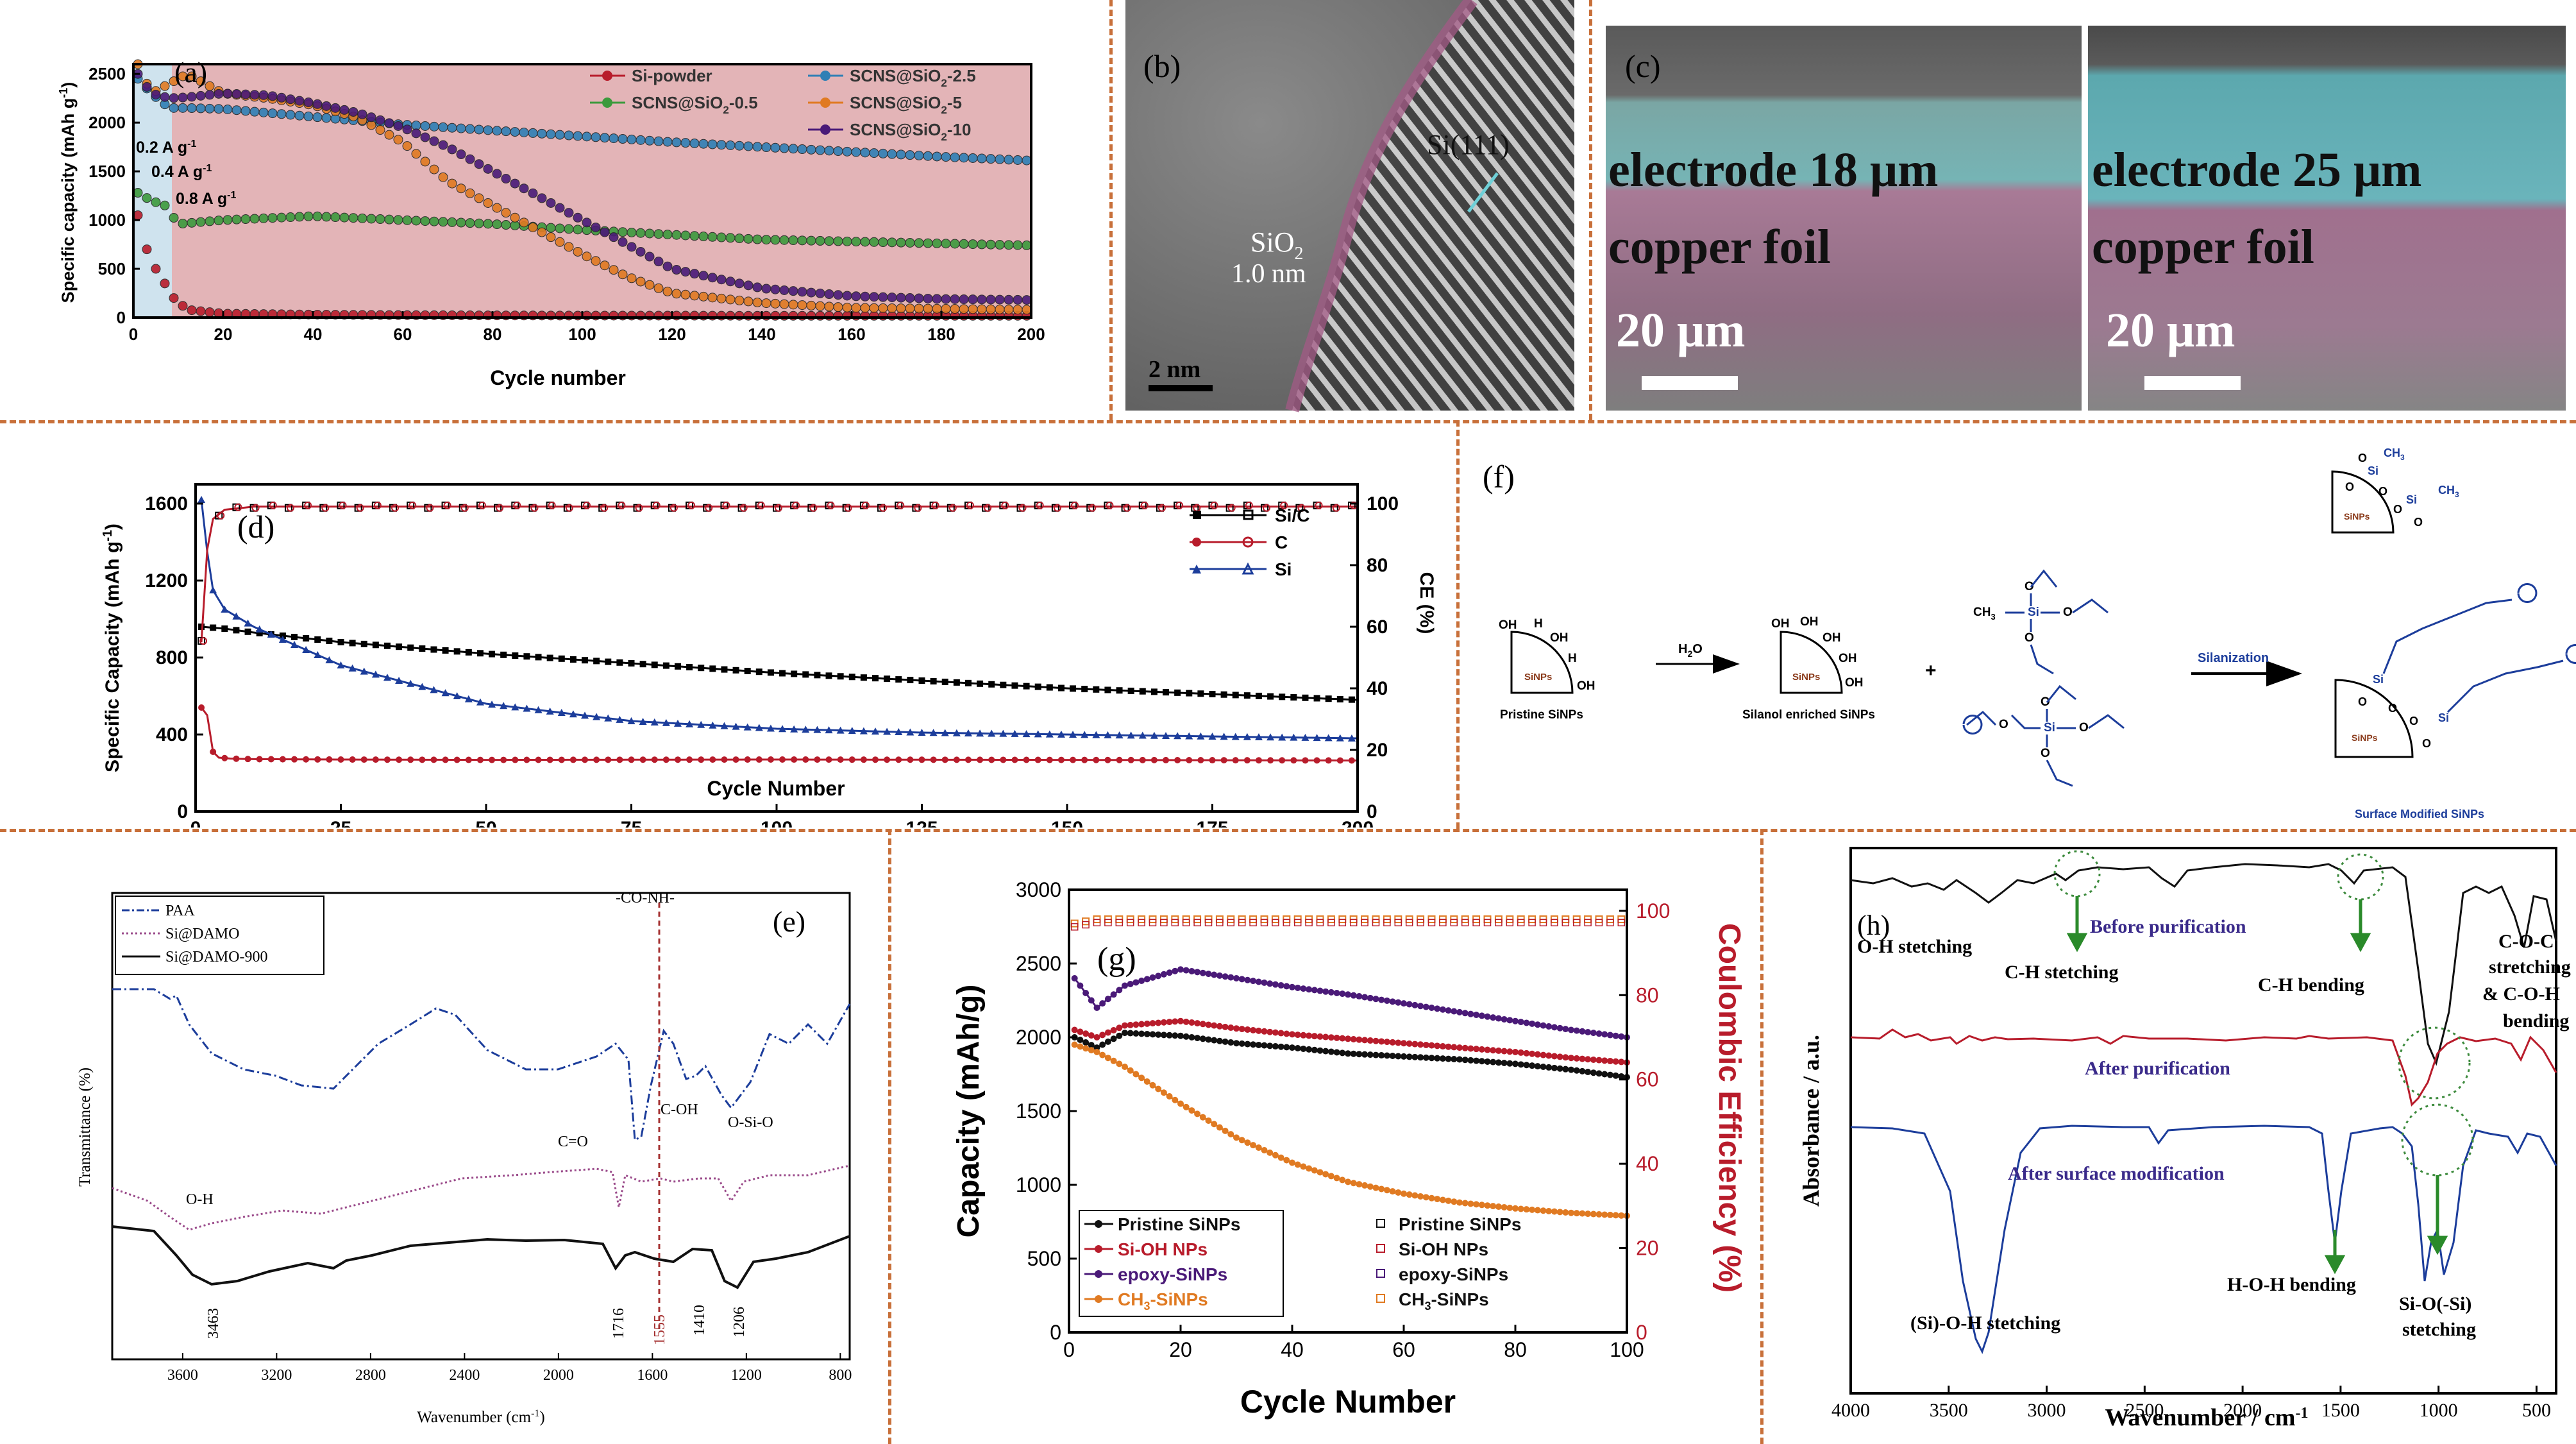  I want to click on copper-label: copper foil, so click(1719, 247).